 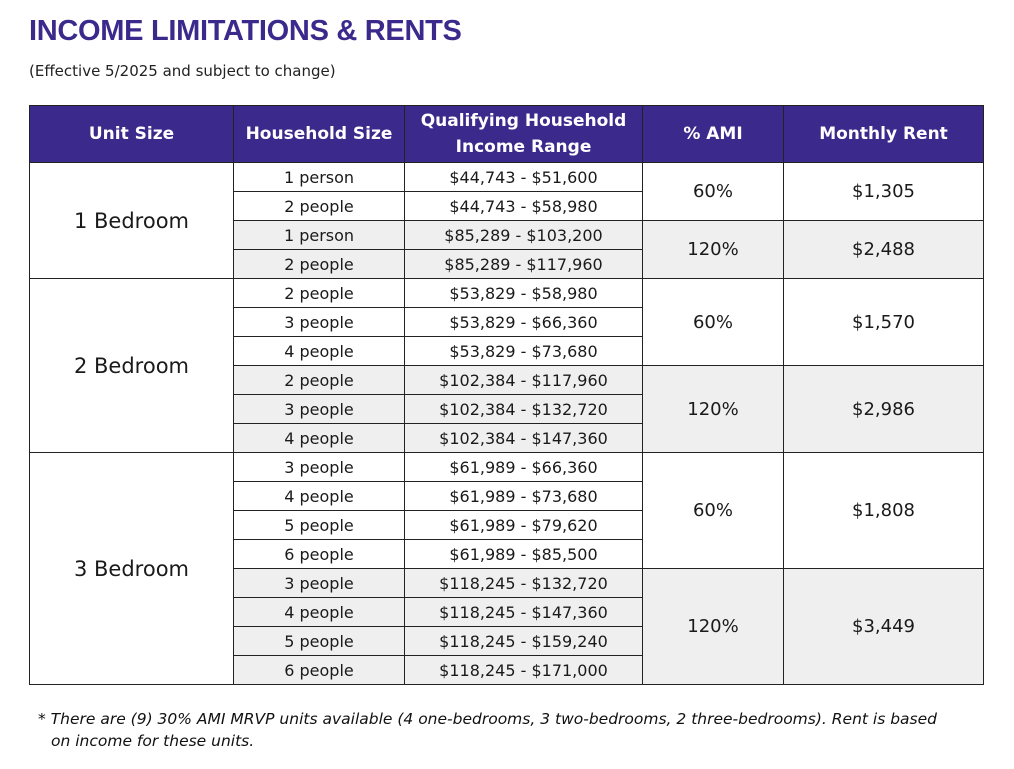 I want to click on table-row: 3 people $118,245 - $132,720 120% $3,449, so click(x=507, y=626).